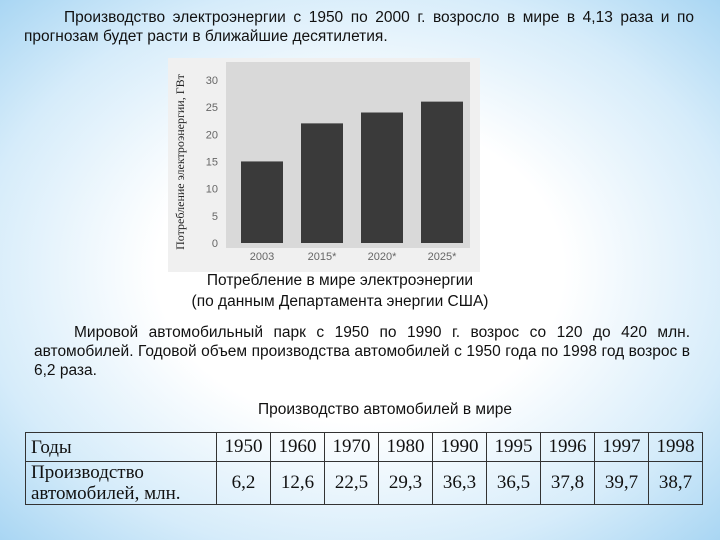 The height and width of the screenshot is (540, 720). What do you see at coordinates (340, 280) in the screenshot?
I see `caption-line: Потребление в мире электроэнергии` at bounding box center [340, 280].